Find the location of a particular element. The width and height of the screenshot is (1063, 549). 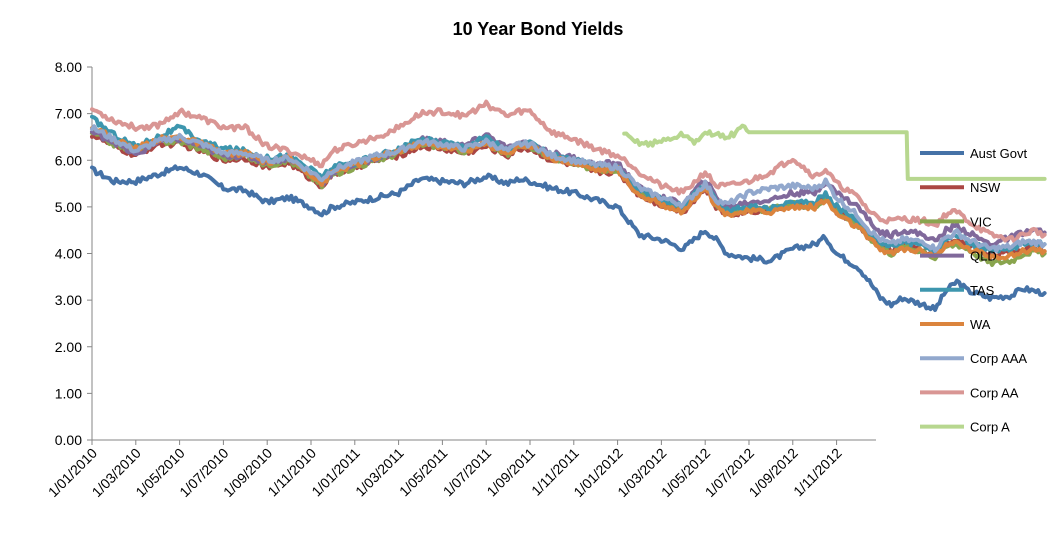

y-tick-label: 3.00 is located at coordinates (68, 300).